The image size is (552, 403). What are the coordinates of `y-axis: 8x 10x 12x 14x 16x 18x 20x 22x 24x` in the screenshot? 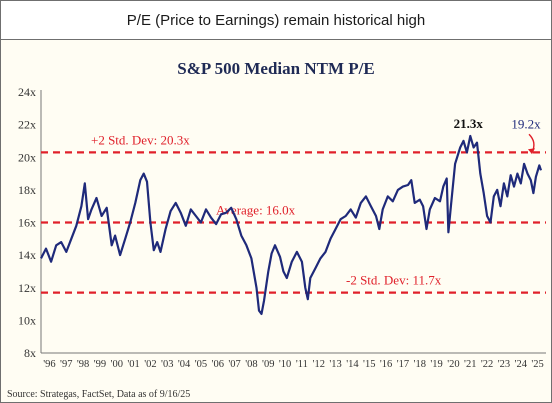 It's located at (30, 222).